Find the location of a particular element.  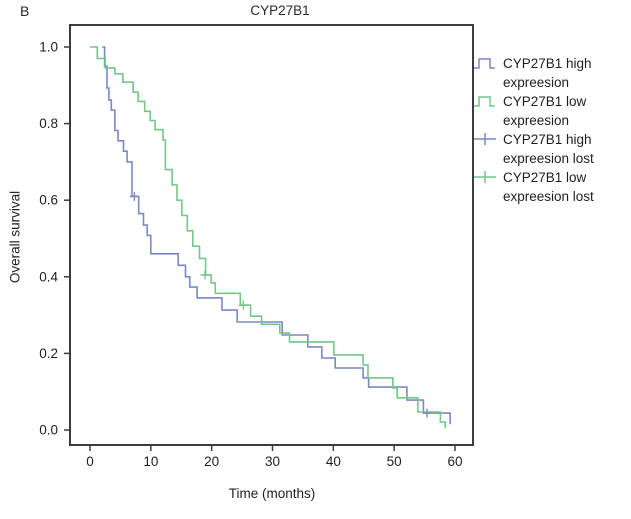

x-tick-label: 30 is located at coordinates (272, 461).